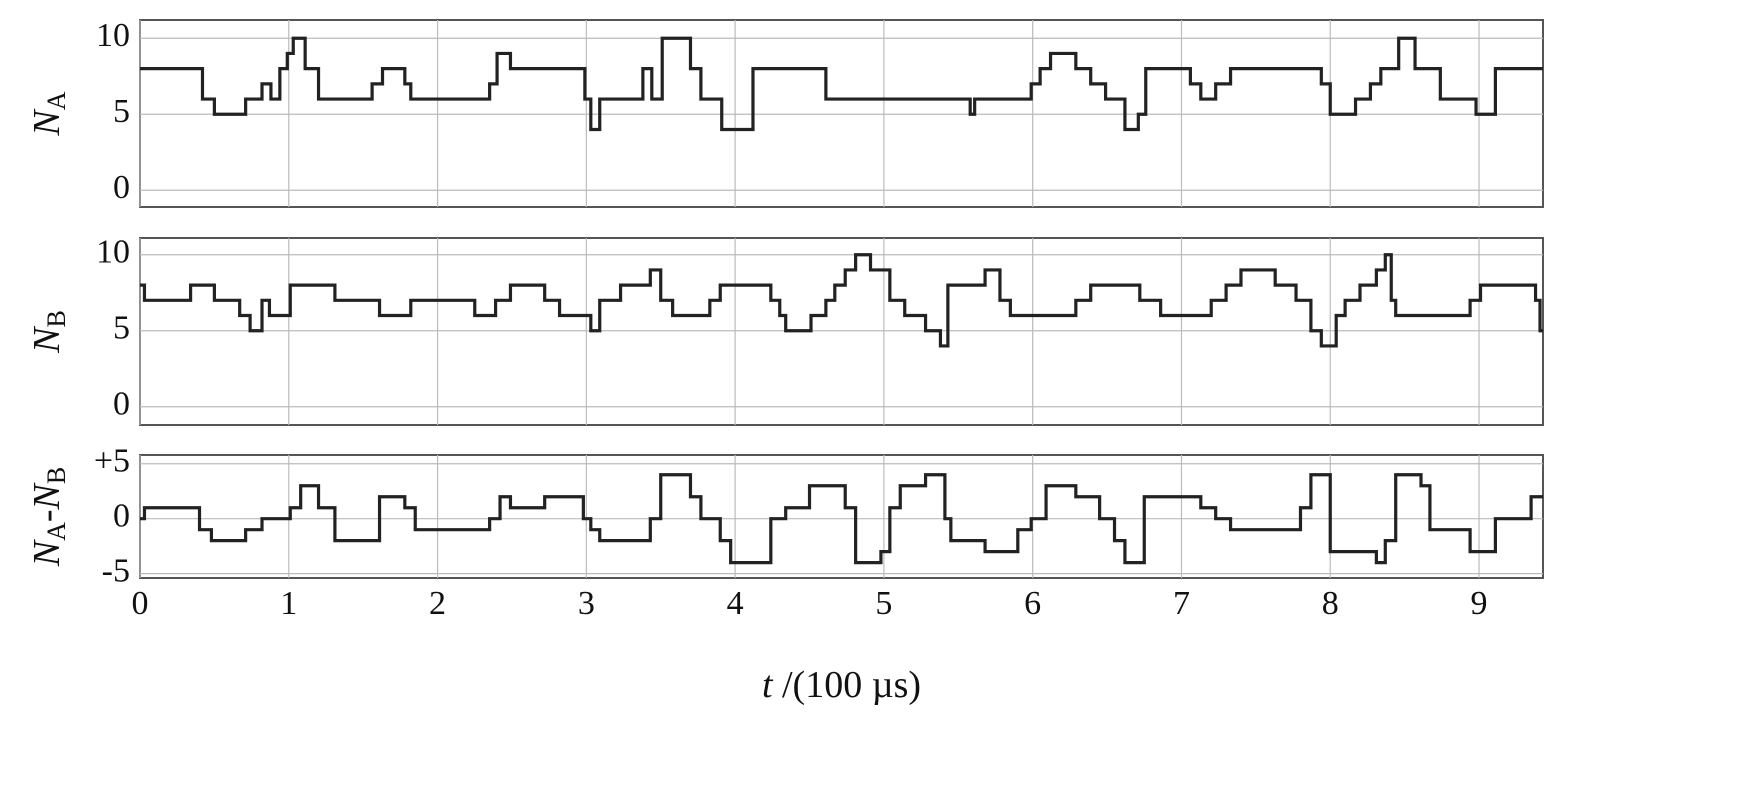 This screenshot has height=807, width=1747. I want to click on y-axis-label: NB, so click(48, 332).